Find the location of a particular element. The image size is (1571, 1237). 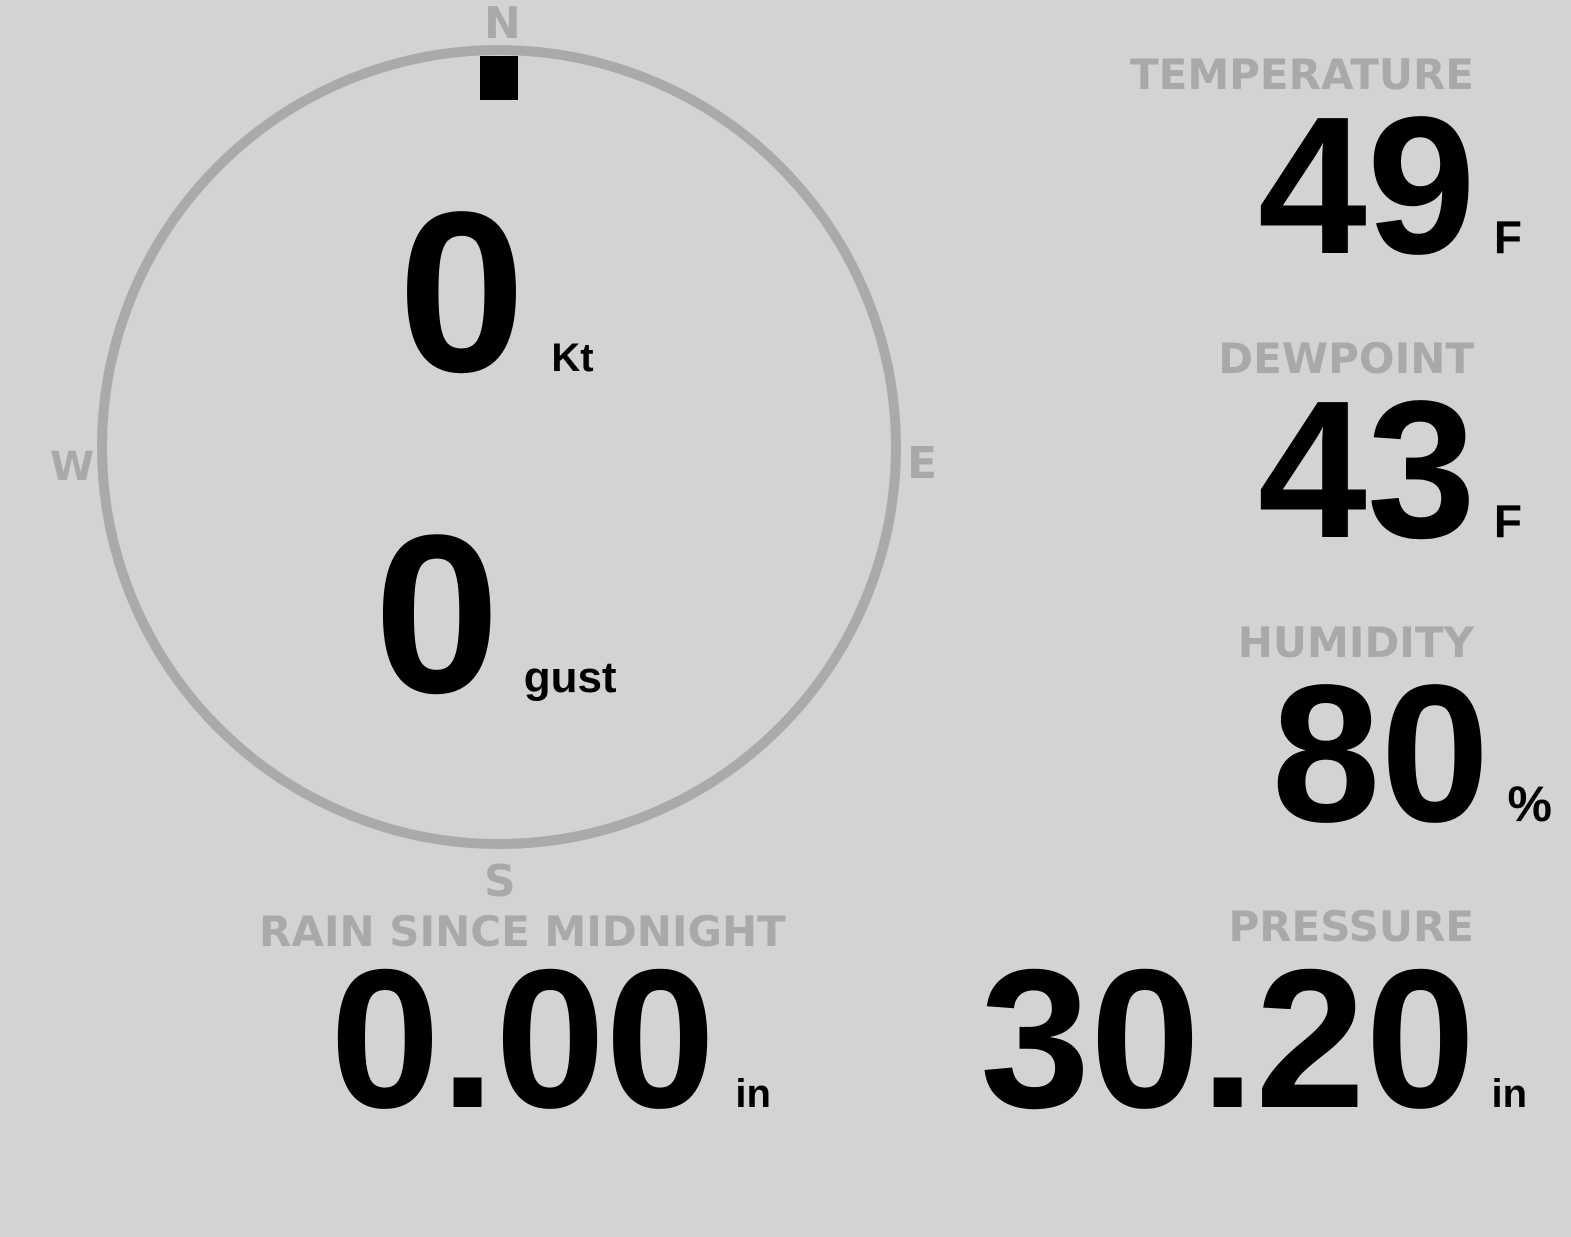

dewpoint-value: 43 is located at coordinates (1366, 469).